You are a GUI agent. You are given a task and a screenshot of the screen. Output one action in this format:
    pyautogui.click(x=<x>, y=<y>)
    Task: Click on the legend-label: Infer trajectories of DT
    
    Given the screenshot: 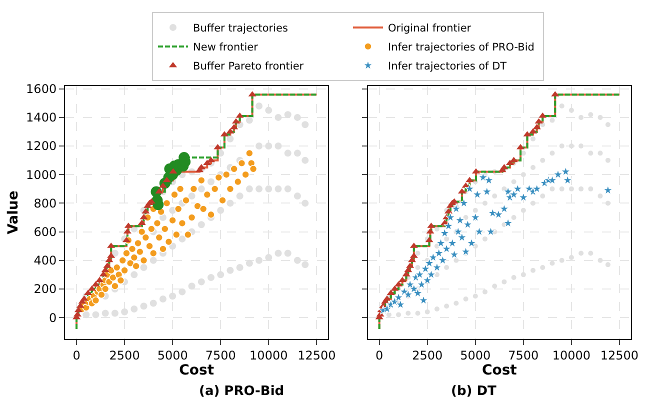 What is the action you would take?
    pyautogui.click(x=448, y=66)
    